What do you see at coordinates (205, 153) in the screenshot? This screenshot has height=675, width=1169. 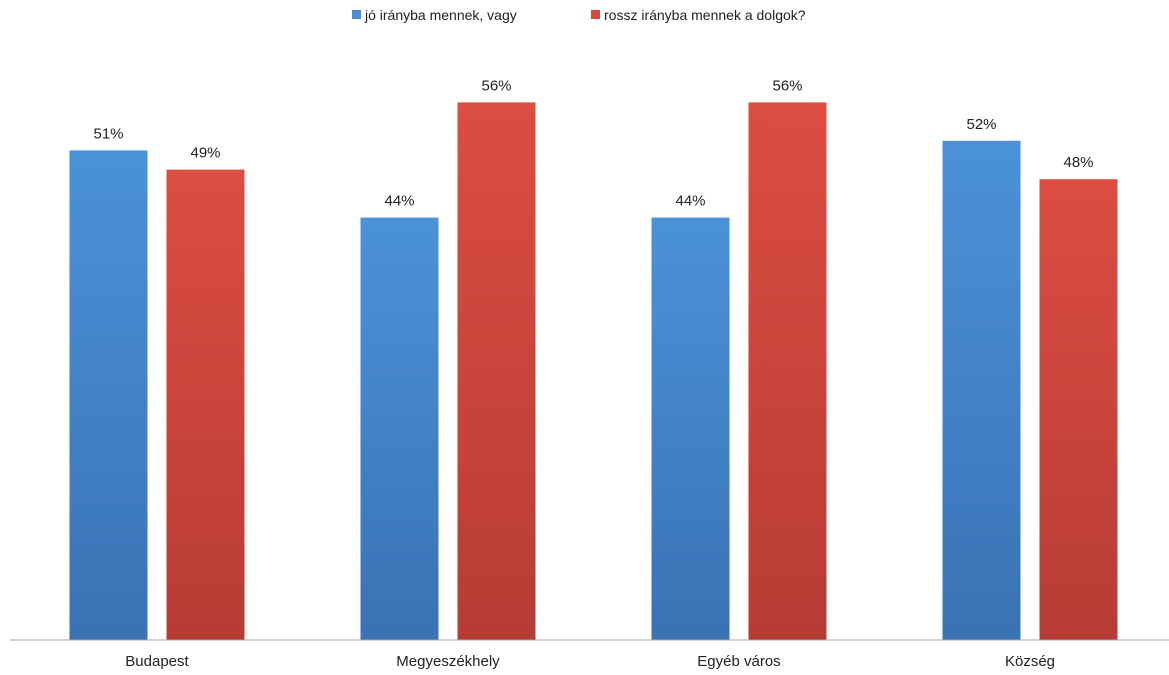 I see `data-label-budapest-series-2: 49%` at bounding box center [205, 153].